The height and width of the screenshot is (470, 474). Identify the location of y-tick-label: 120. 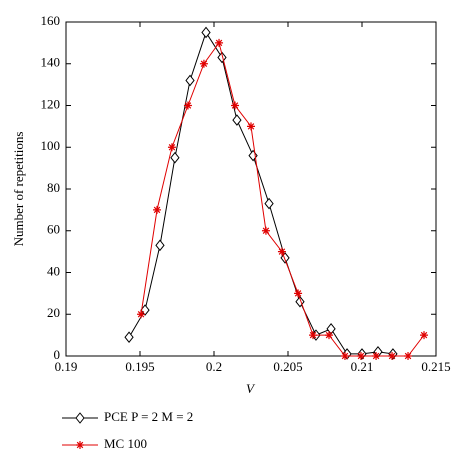
(51, 103).